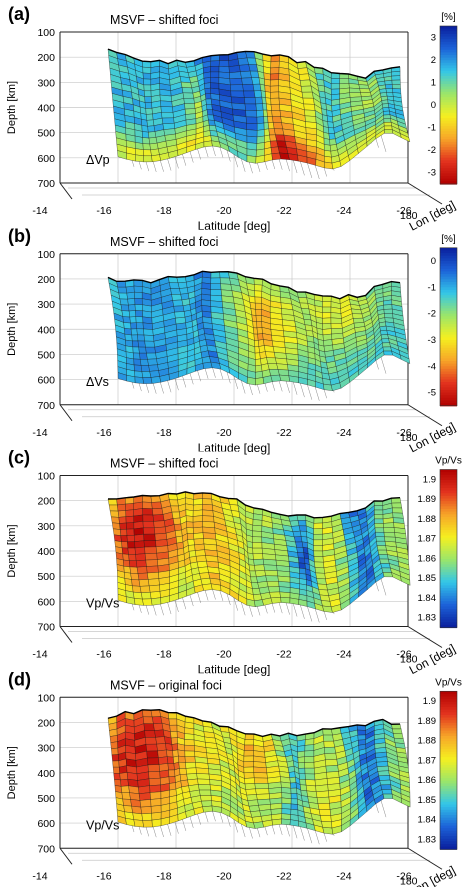  Describe the element at coordinates (259, 114) in the screenshot. I see `tomography-surface` at that location.